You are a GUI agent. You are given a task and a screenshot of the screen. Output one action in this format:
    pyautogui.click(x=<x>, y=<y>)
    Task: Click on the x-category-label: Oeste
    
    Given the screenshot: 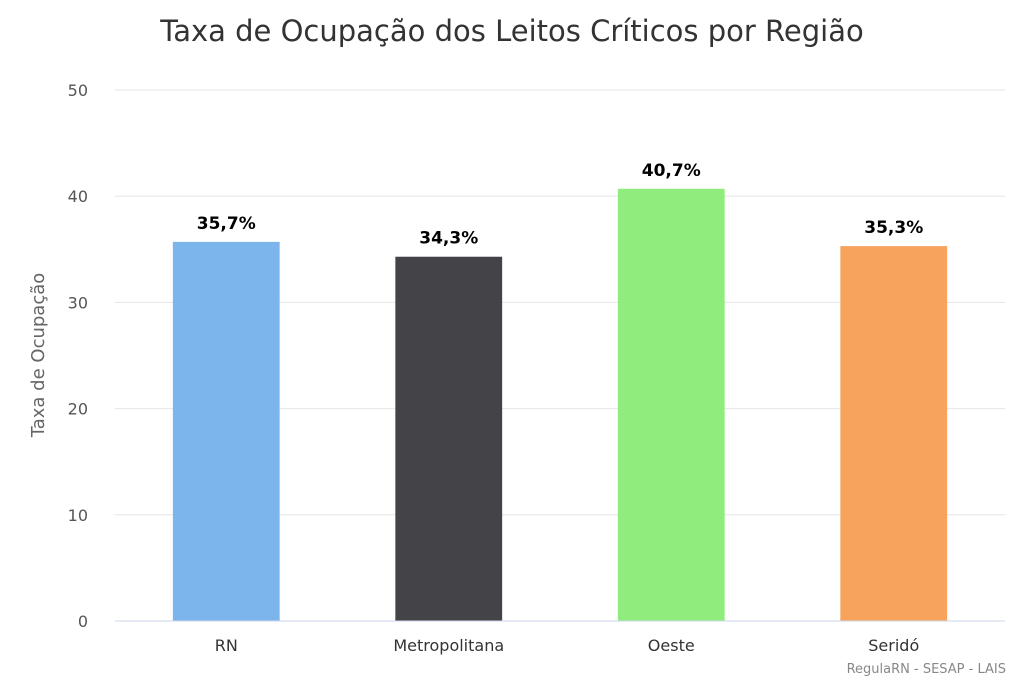 What is the action you would take?
    pyautogui.click(x=671, y=645)
    